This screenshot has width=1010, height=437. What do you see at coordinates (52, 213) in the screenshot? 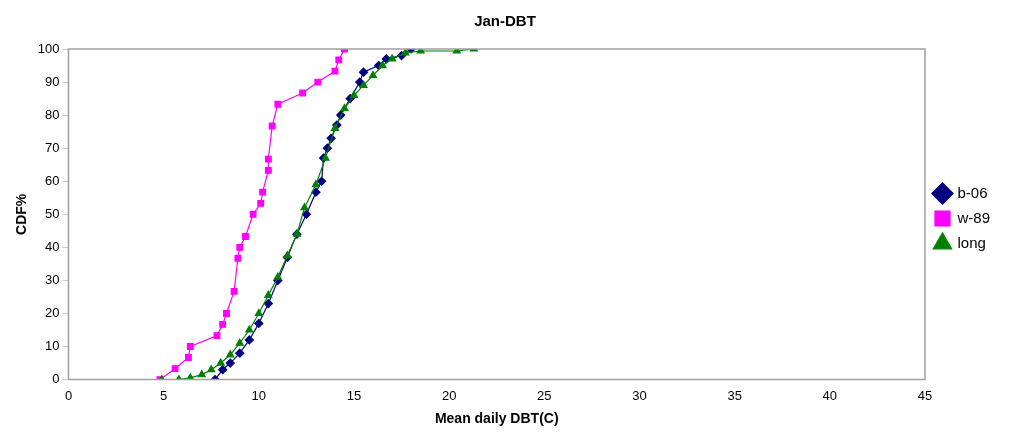
I see `y-tick-label: 50` at bounding box center [52, 213].